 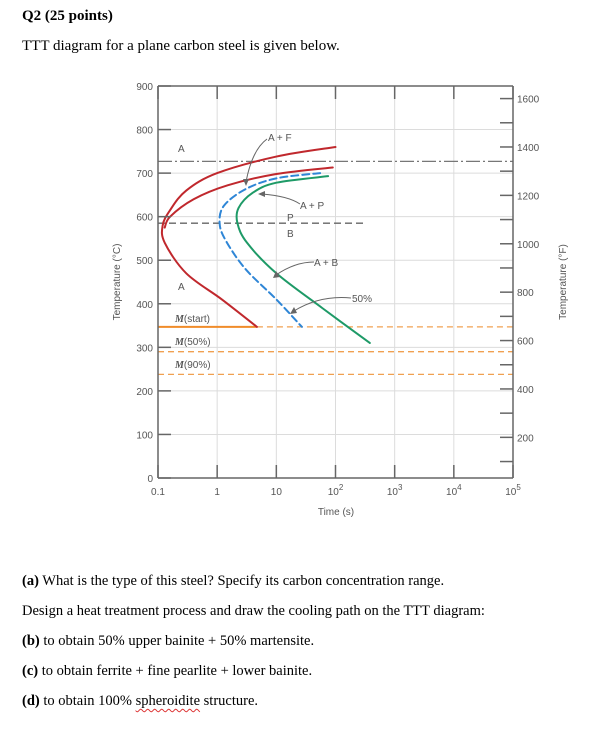 What do you see at coordinates (293, 310) in the screenshot?
I see `arrowhead-50-percent` at bounding box center [293, 310].